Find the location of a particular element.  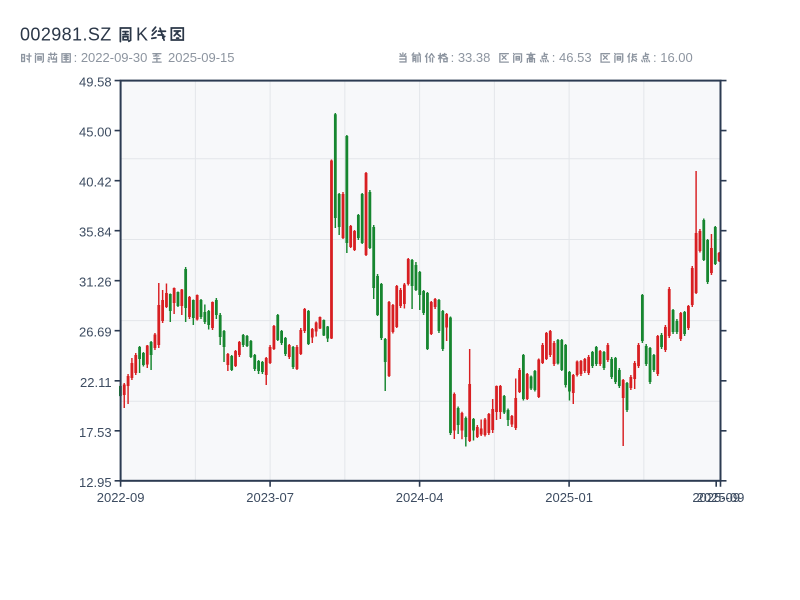

svg-text: 35.84 is located at coordinates (95, 232).